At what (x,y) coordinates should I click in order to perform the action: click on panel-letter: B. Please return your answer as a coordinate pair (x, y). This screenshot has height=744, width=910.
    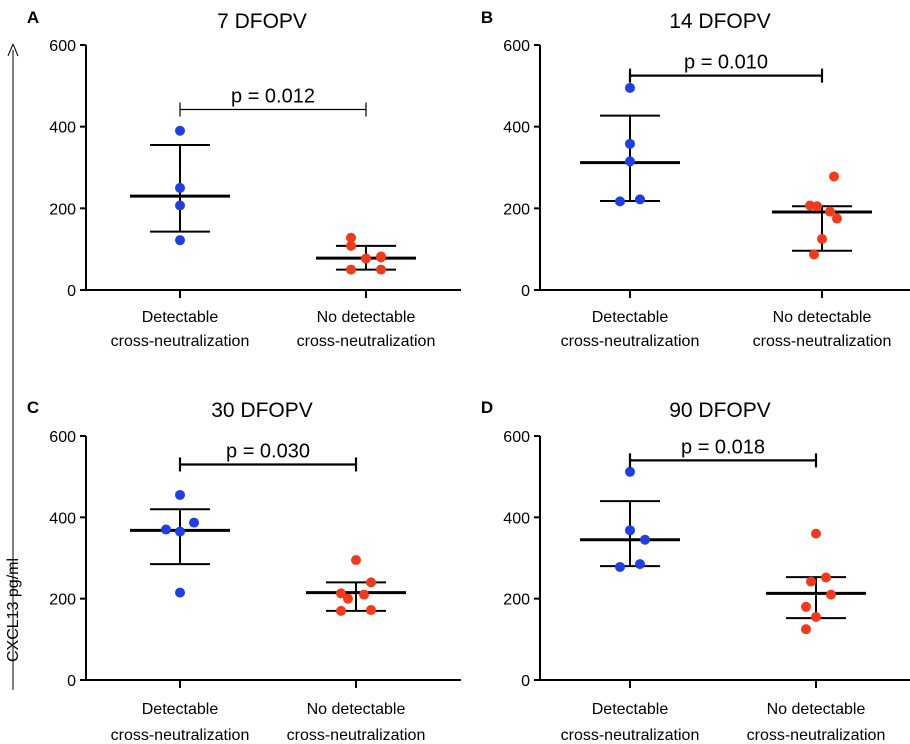
    Looking at the image, I should click on (487, 17).